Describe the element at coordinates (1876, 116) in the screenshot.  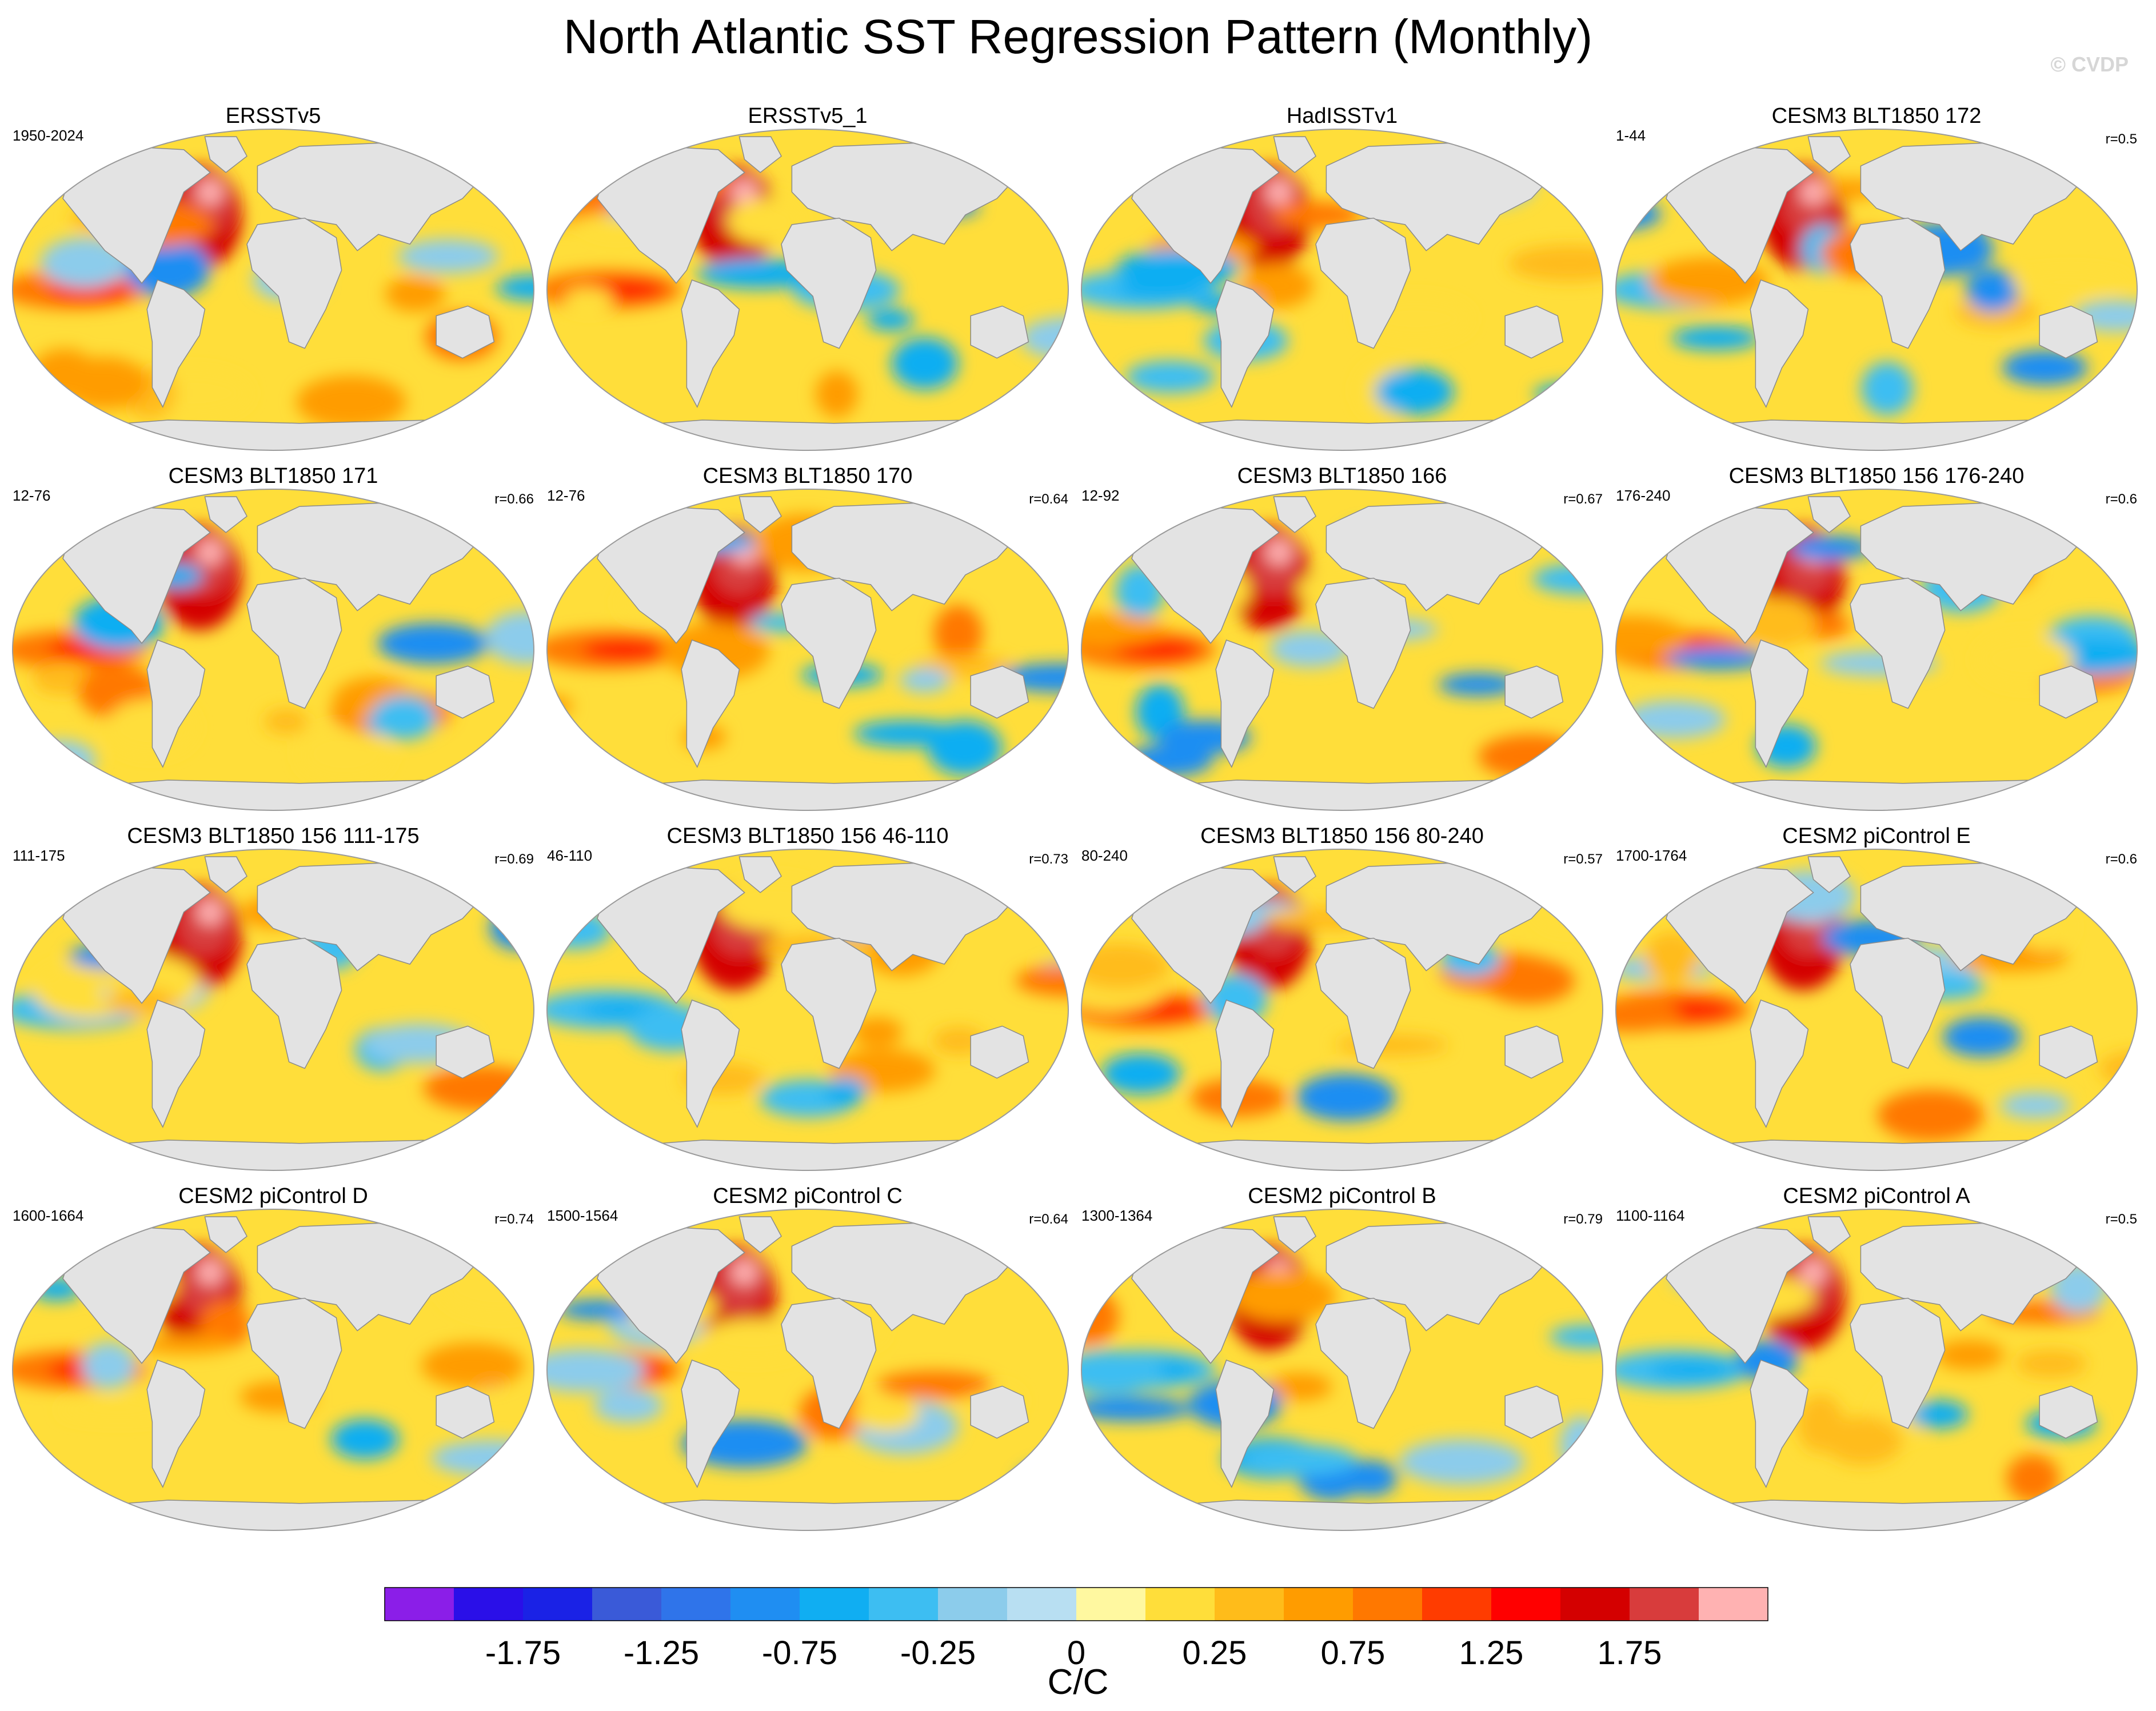
I see `panel-title: CESM3 BLT1850 172` at that location.